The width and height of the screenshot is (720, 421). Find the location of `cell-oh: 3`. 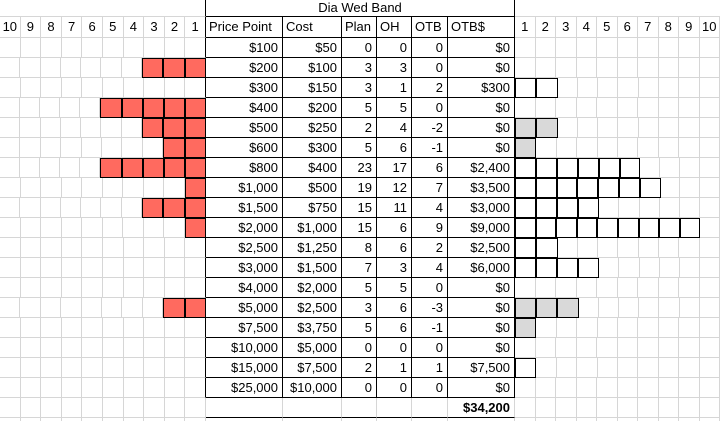

cell-oh: 3 is located at coordinates (394, 268).